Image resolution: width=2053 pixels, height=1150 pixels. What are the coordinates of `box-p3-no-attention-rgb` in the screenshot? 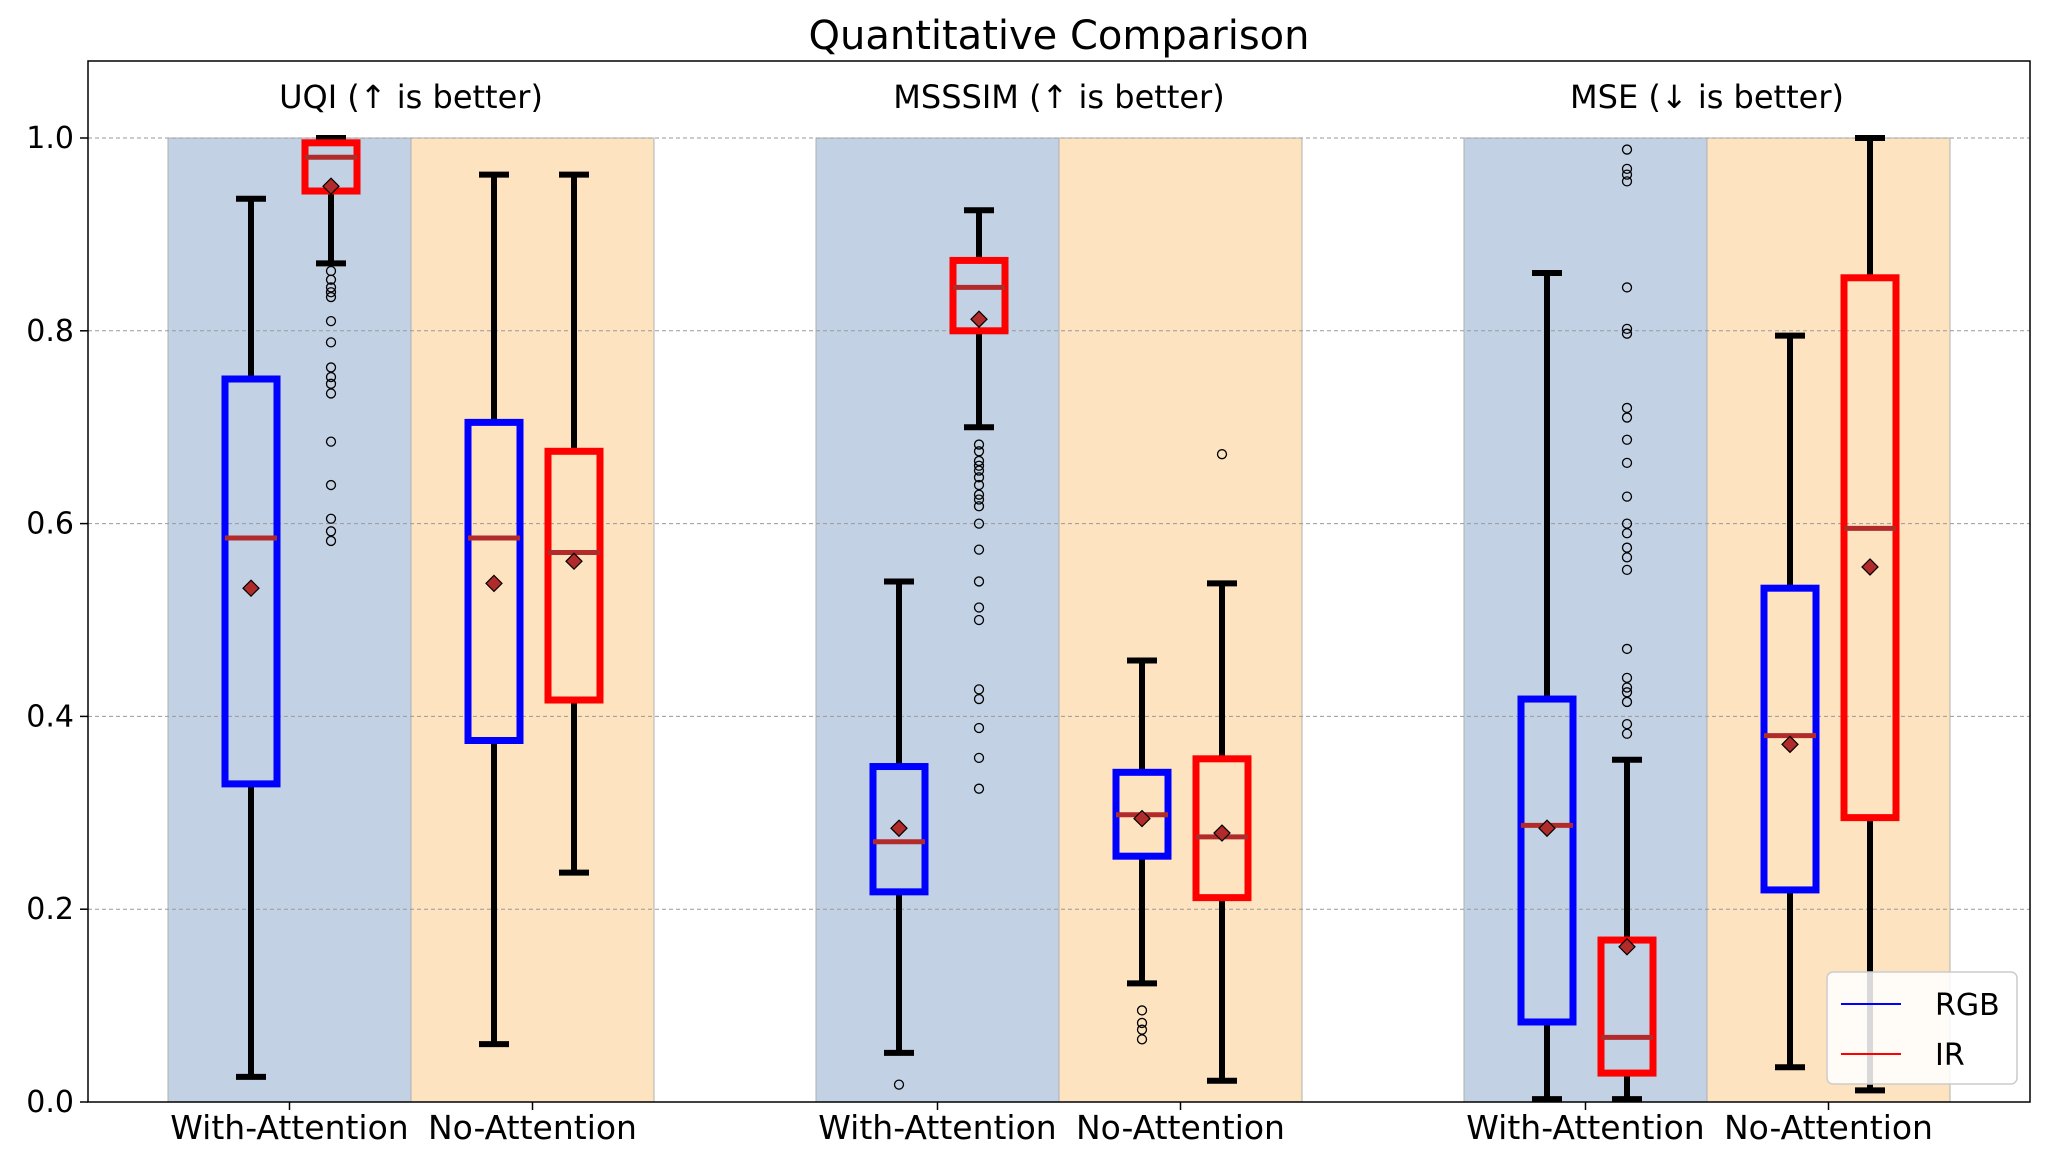 It's located at (1790, 701).